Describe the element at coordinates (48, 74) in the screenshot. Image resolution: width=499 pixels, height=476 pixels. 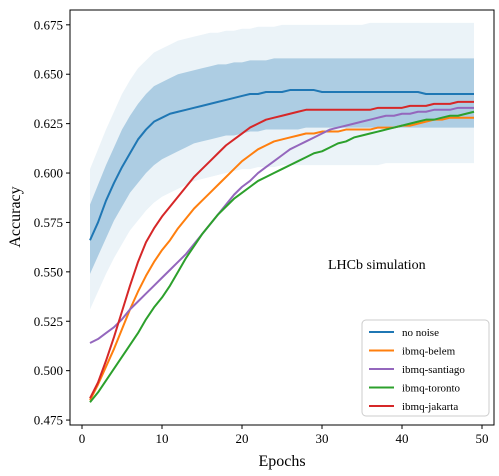
I see `y-tick-label: 0.650` at that location.